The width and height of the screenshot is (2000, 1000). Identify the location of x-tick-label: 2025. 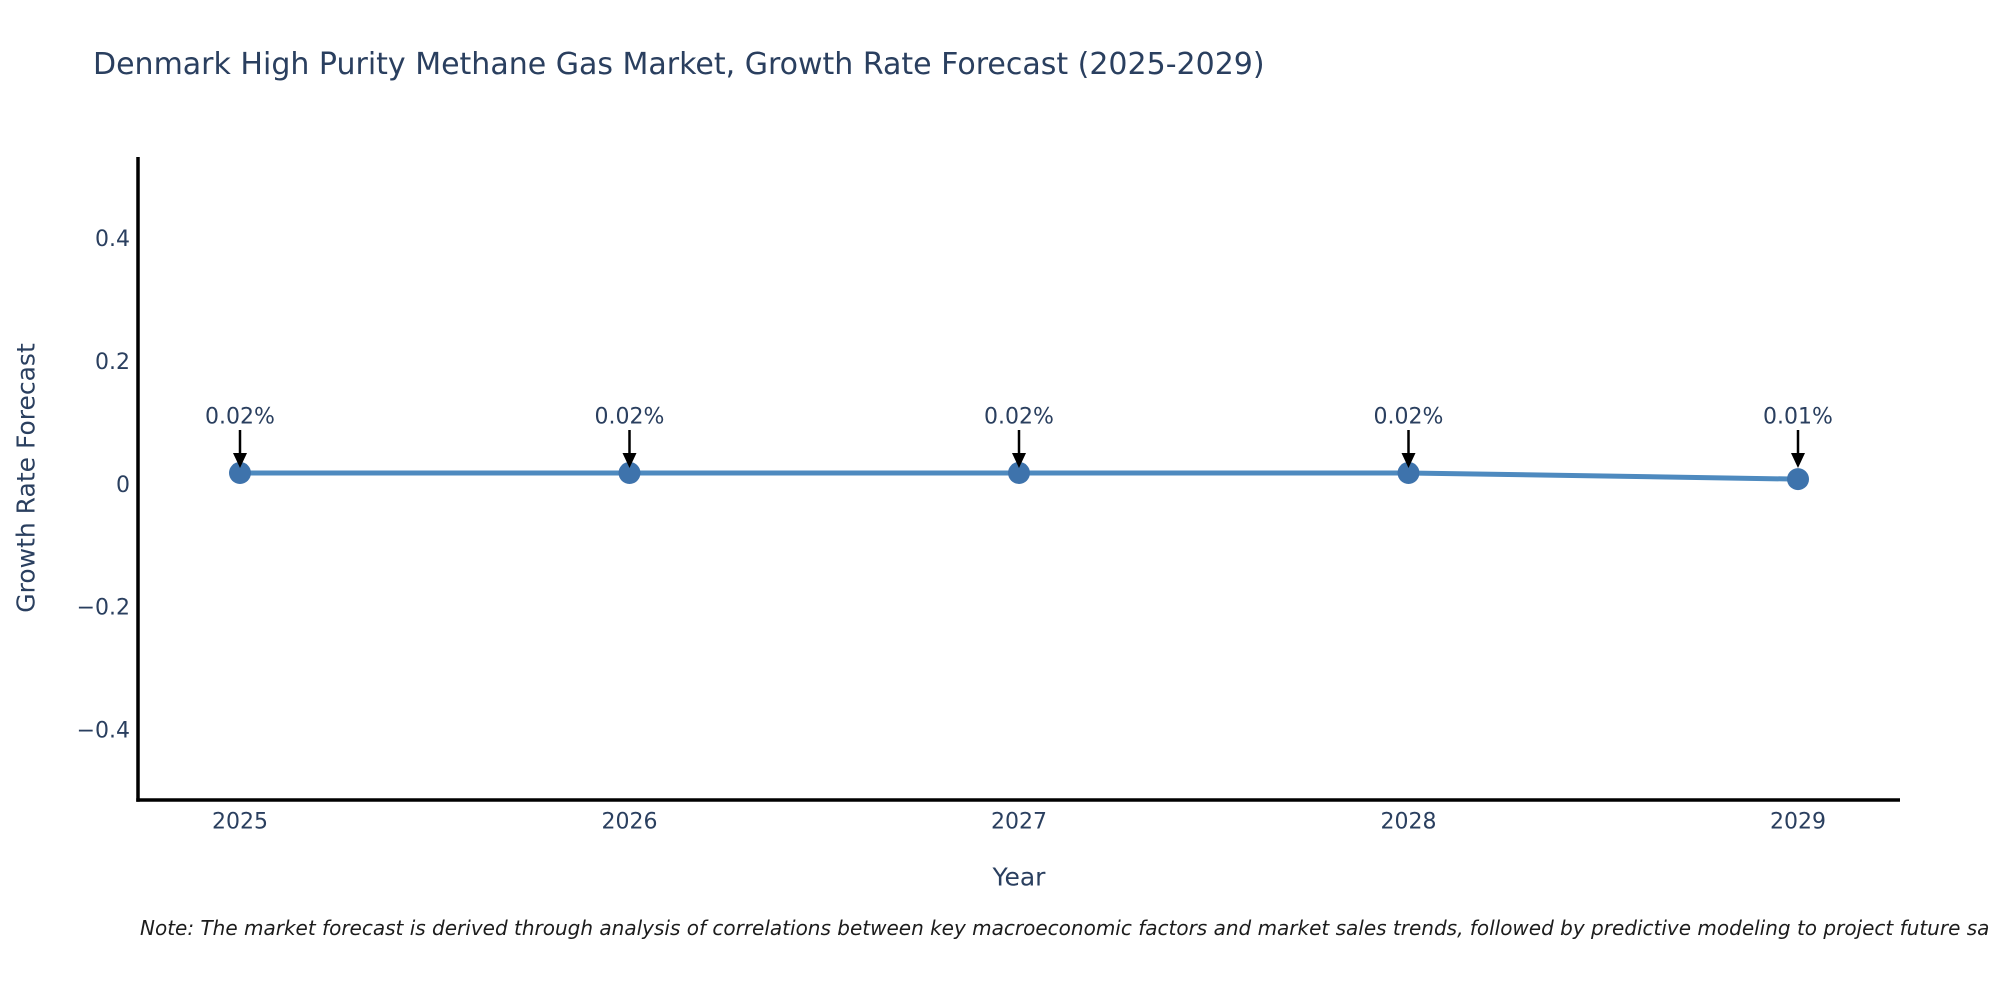
(240, 822).